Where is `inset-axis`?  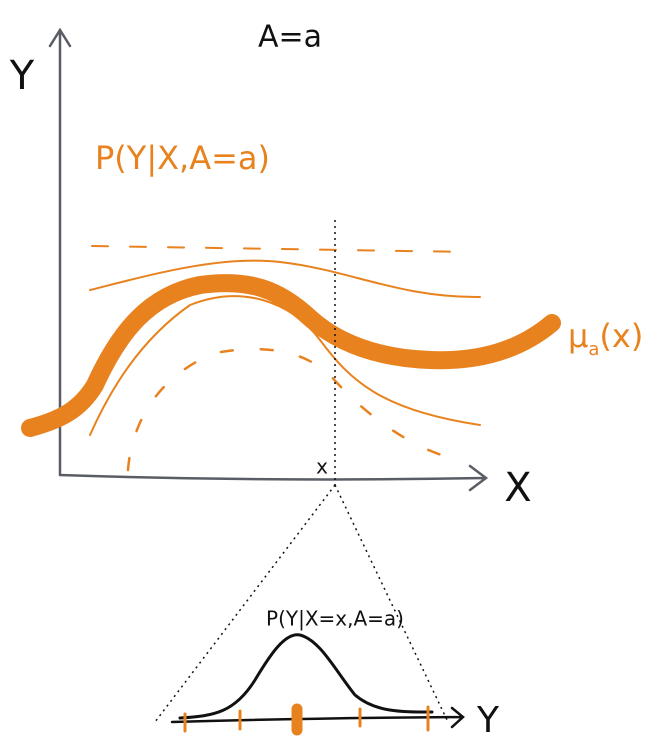
inset-axis is located at coordinates (317, 717).